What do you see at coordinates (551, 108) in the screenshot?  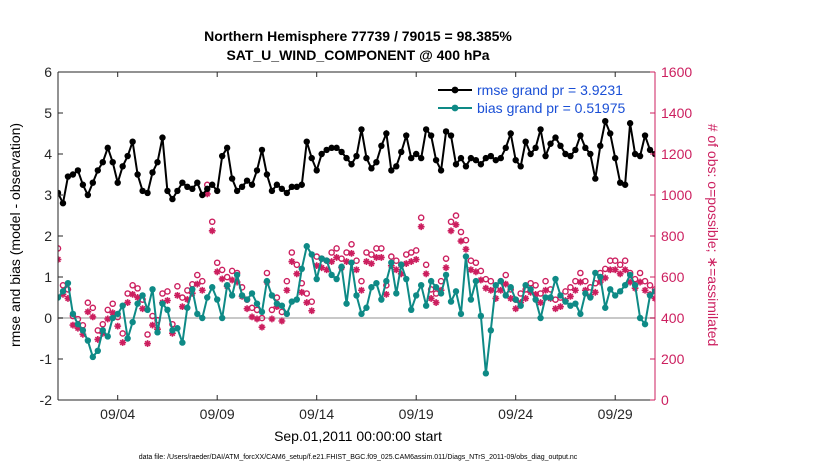 I see `legend-bias-label: bias grand pr = 0.51975` at bounding box center [551, 108].